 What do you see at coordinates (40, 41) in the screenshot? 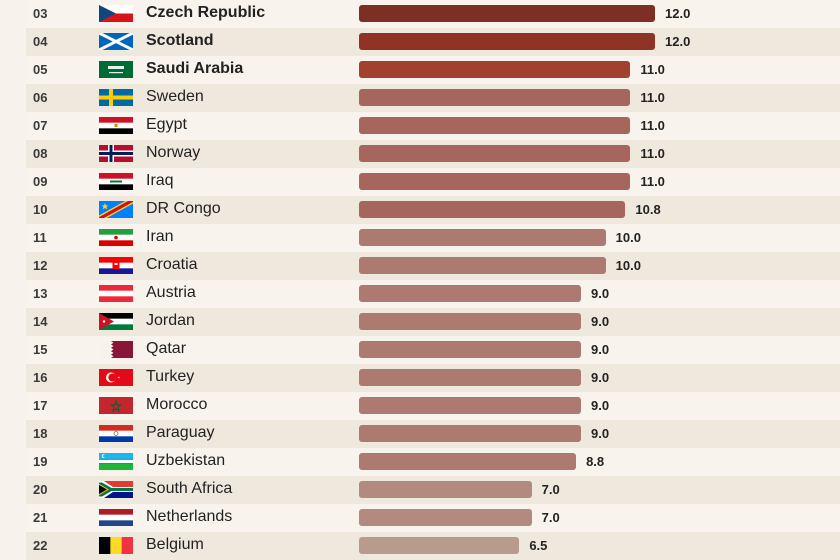
I see `rank-label: 04` at bounding box center [40, 41].